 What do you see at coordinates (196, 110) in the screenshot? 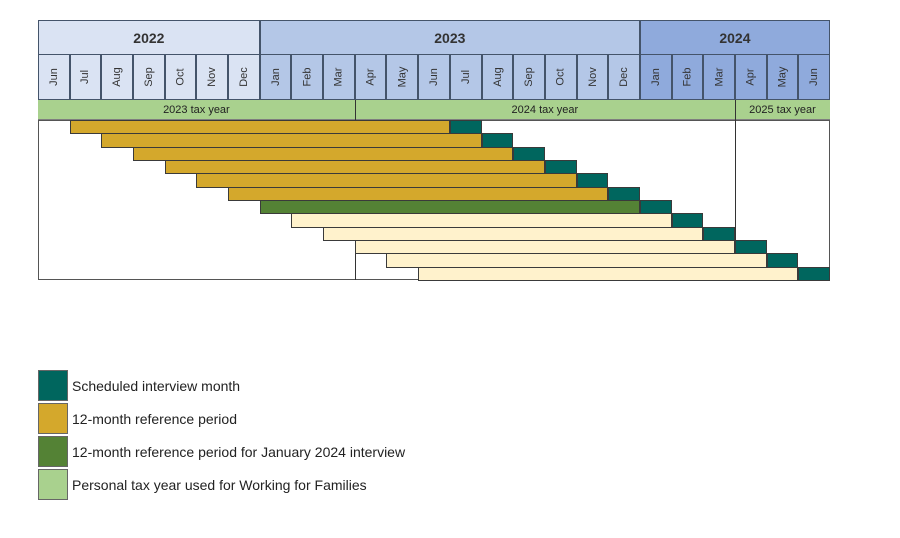
I see `tax-year-band: 2023 tax year` at bounding box center [196, 110].